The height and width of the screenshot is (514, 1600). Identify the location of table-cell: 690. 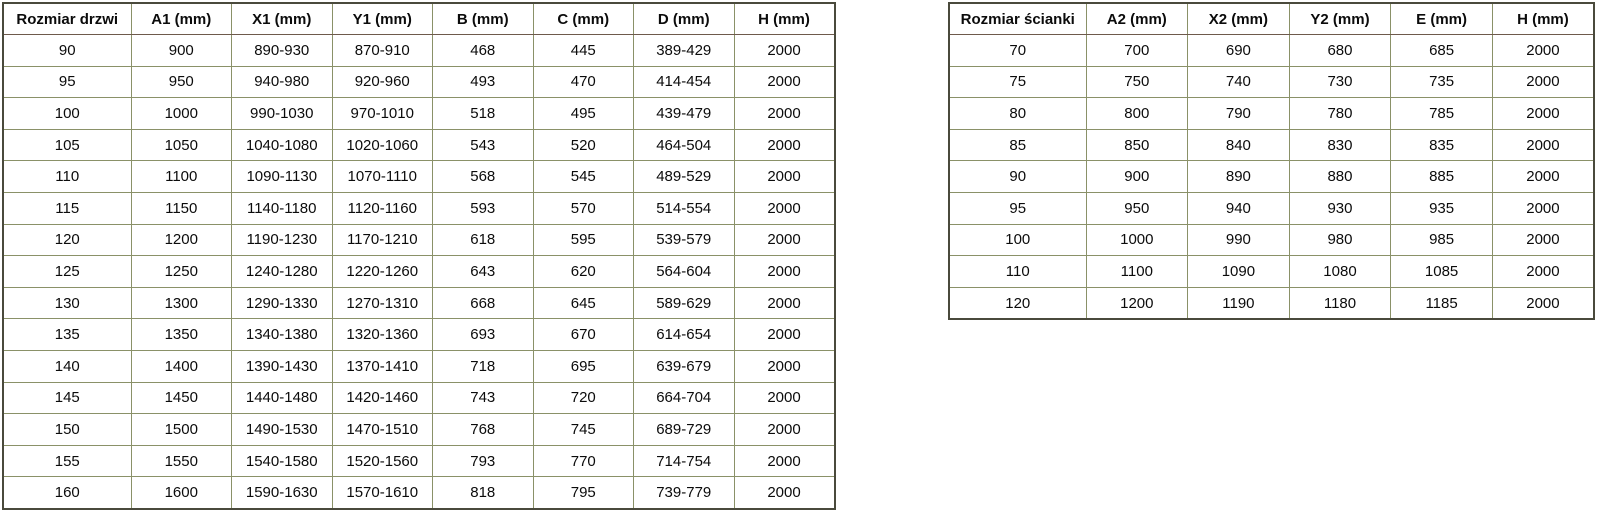
(1238, 50).